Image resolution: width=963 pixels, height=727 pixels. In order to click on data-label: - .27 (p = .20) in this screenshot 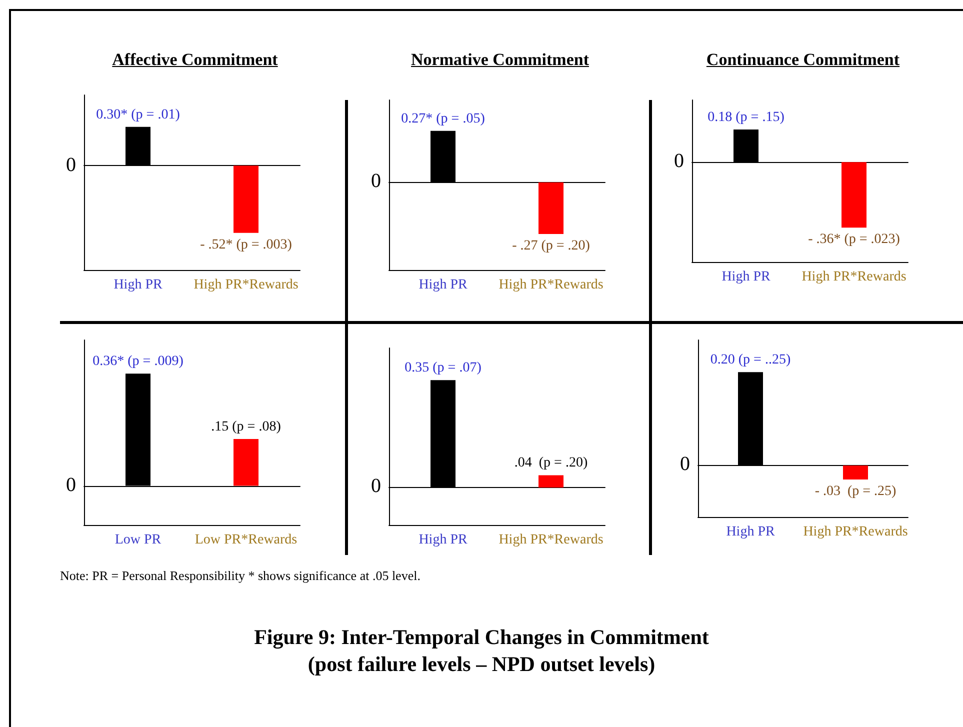, I will do `click(551, 246)`.